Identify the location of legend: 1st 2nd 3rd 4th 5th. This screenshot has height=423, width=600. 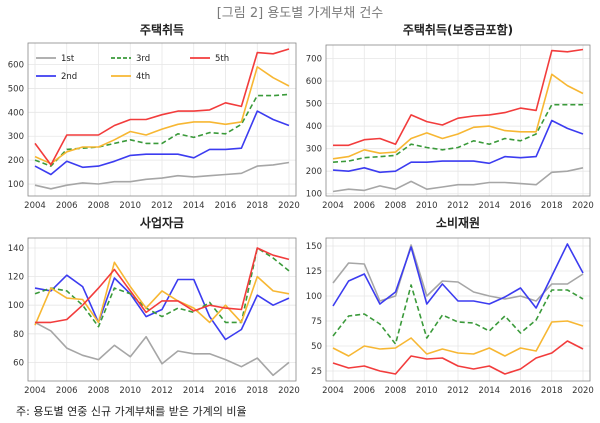
(132, 68).